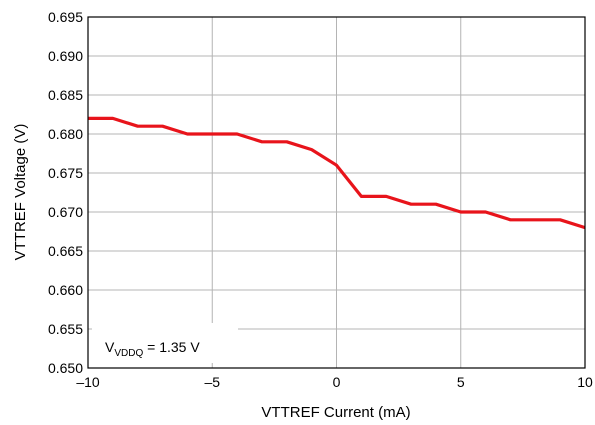 The width and height of the screenshot is (595, 425). I want to click on y-axis-title: VTTREF Voltage (V), so click(20, 192).